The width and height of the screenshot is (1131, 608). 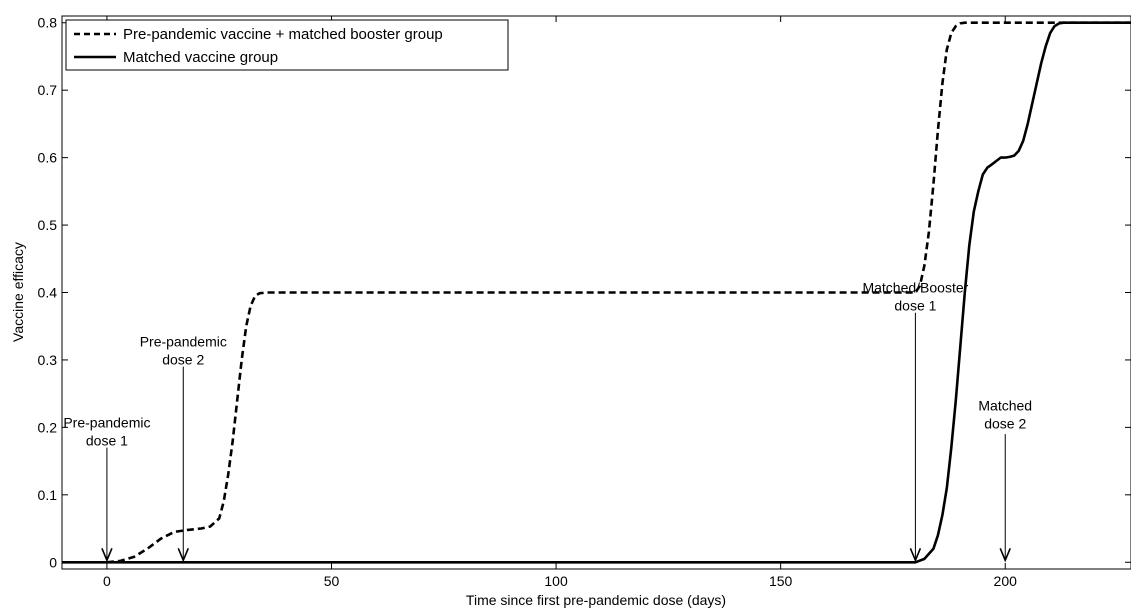 I want to click on annotation-label: Matched dose 2, so click(x=1005, y=415).